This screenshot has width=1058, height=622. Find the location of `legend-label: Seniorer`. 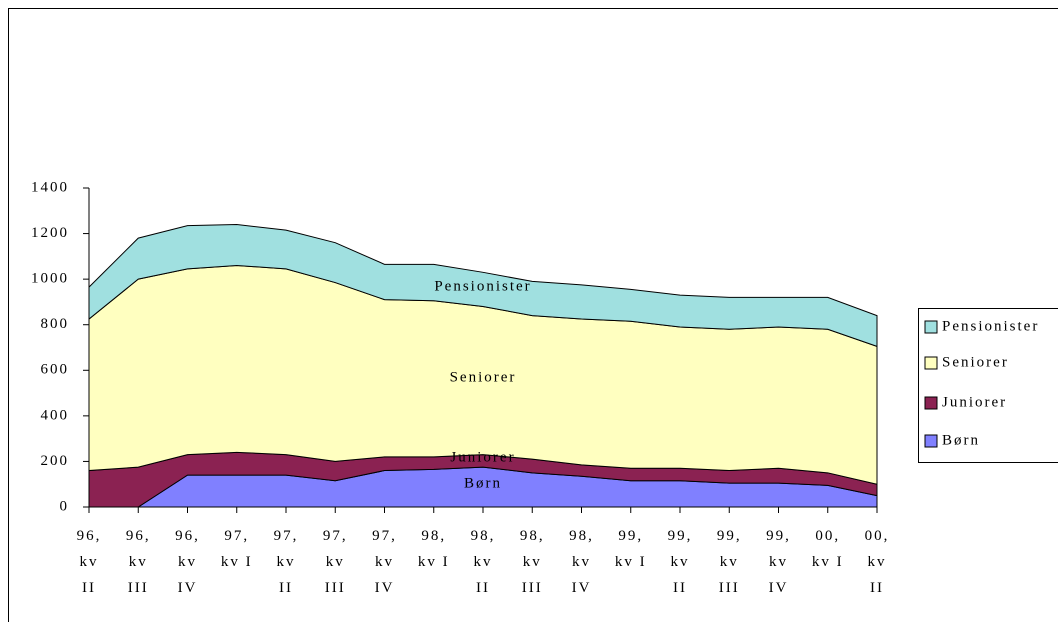

legend-label: Seniorer is located at coordinates (975, 362).